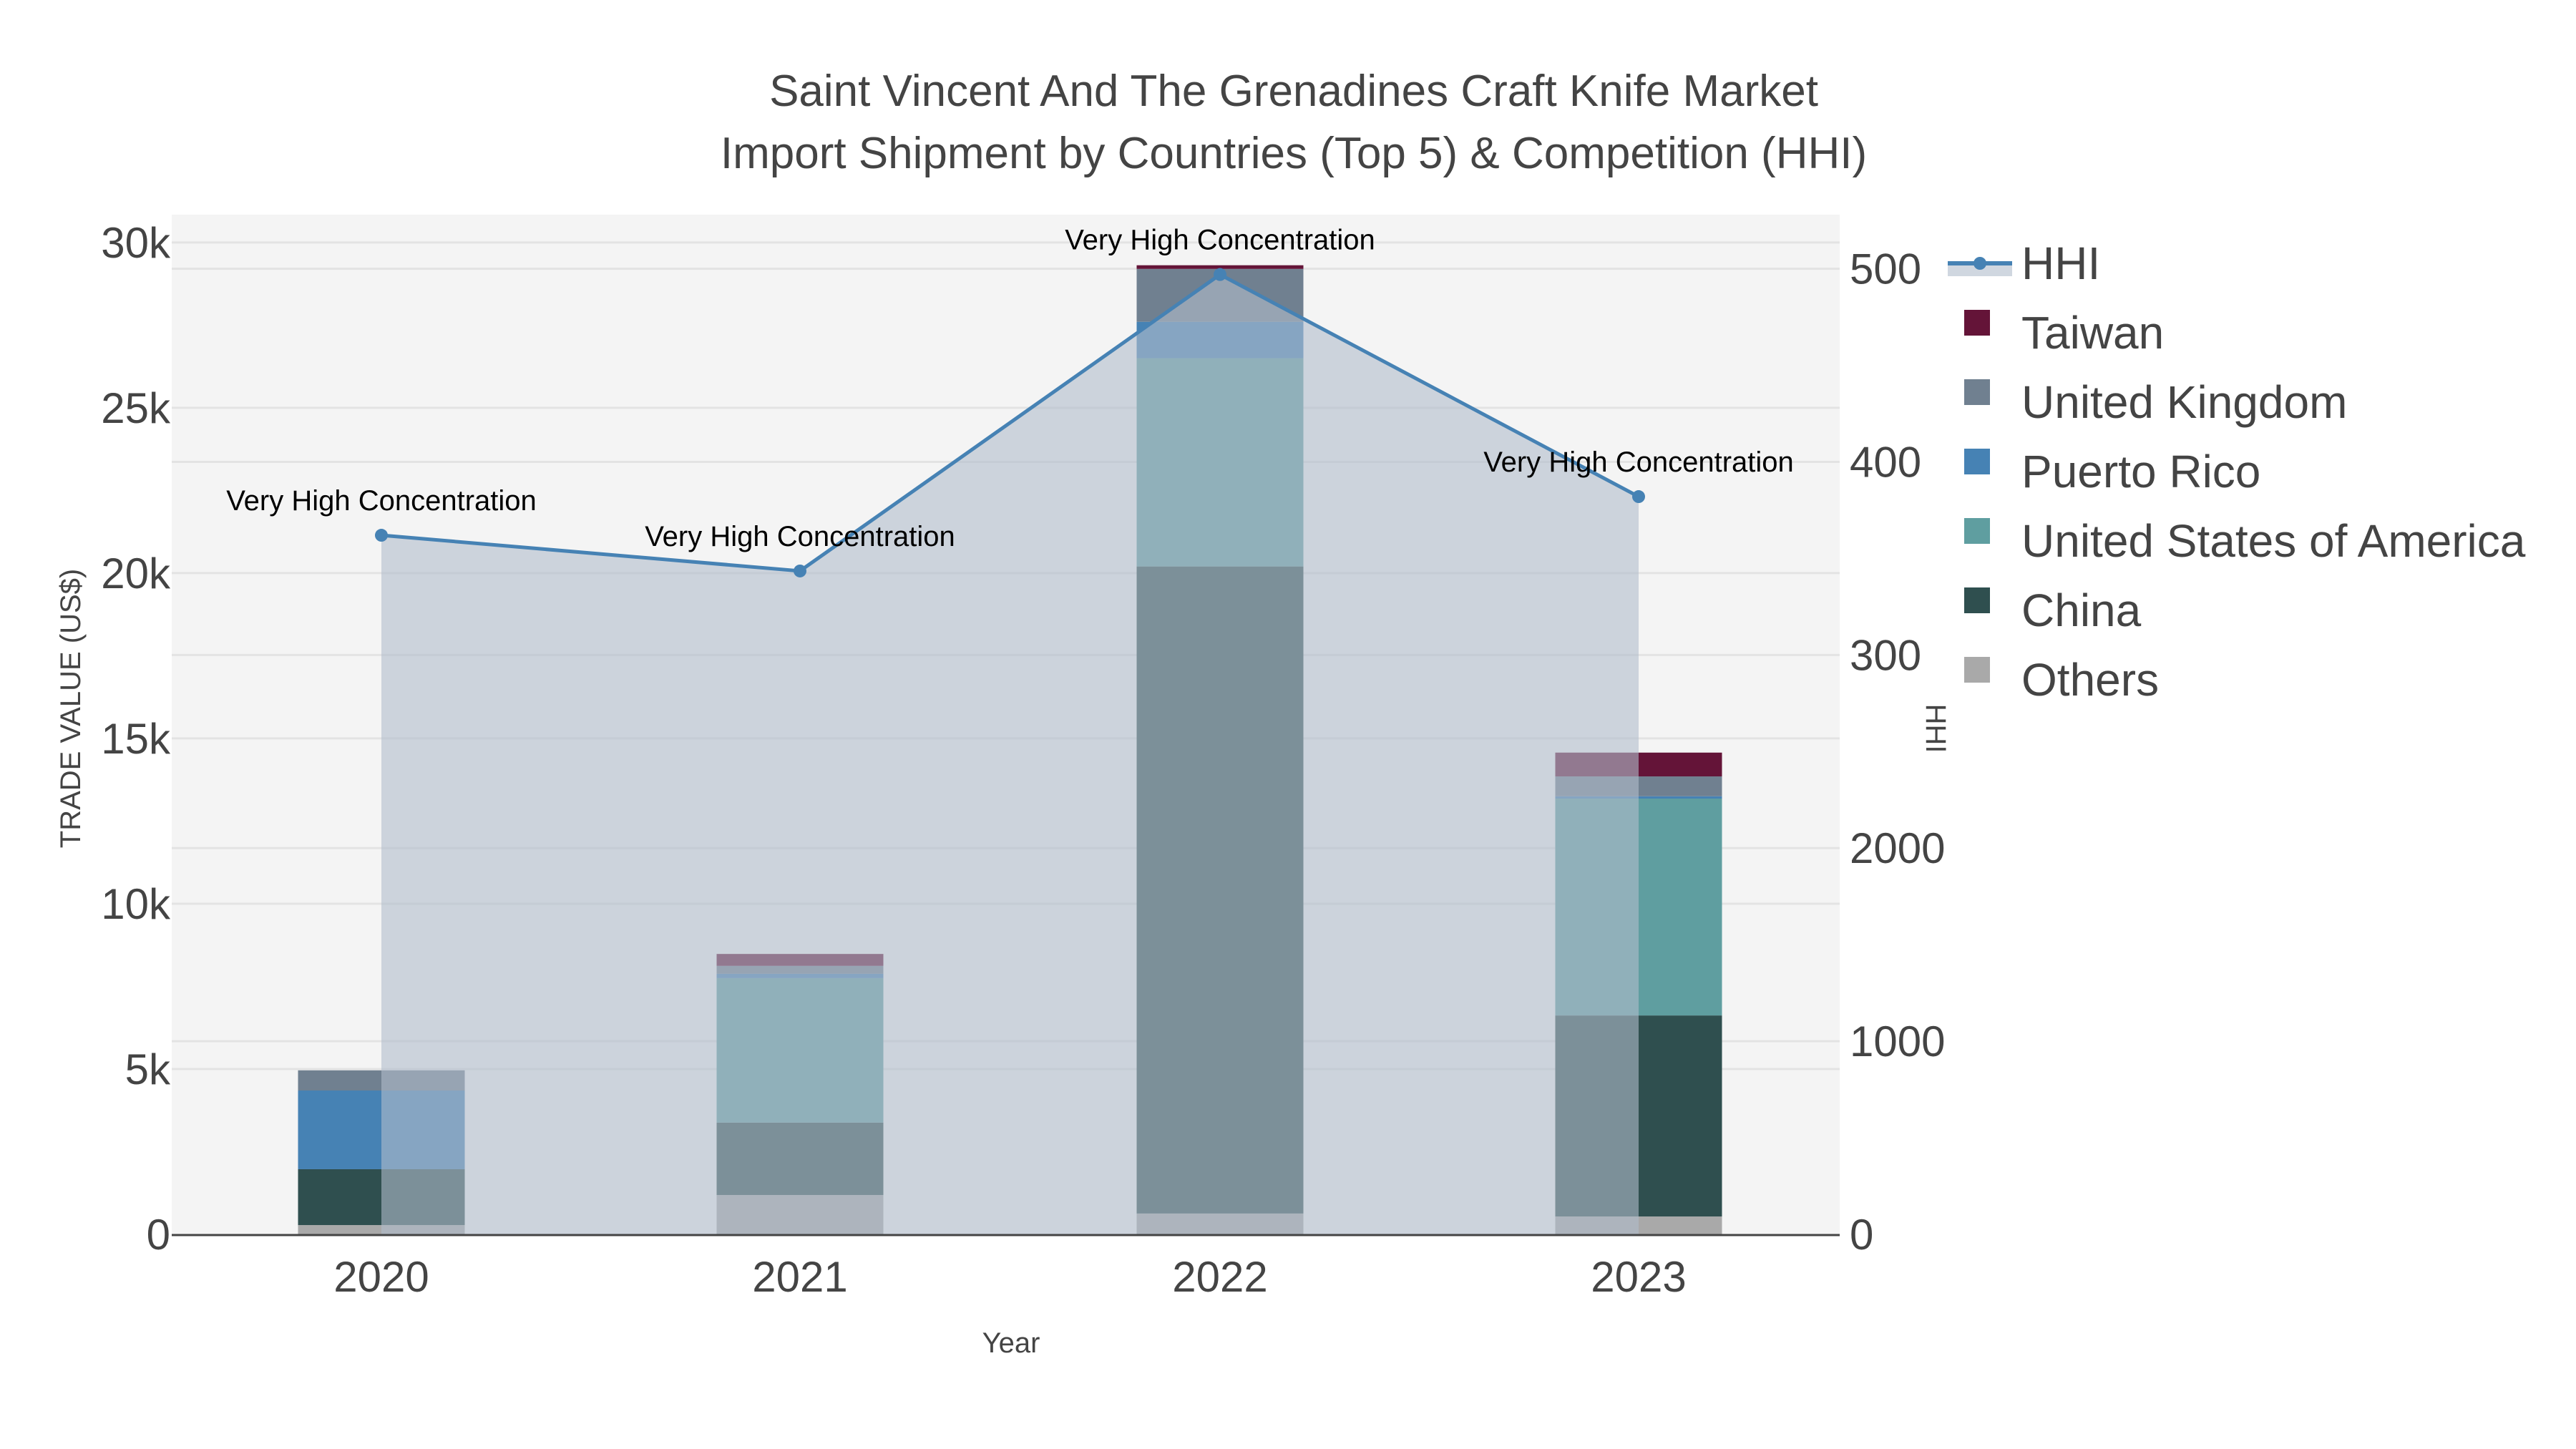 The height and width of the screenshot is (1449, 2576). I want to click on hhi-point-2022, so click(1220, 274).